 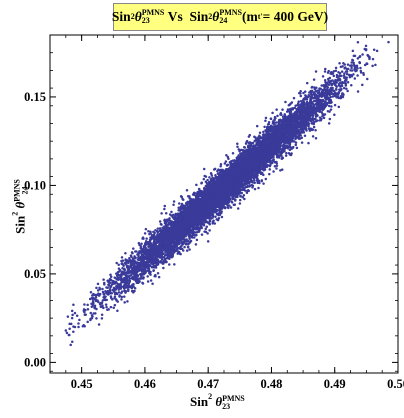 I want to click on title-theta2-sup: PMNS, so click(x=230, y=12).